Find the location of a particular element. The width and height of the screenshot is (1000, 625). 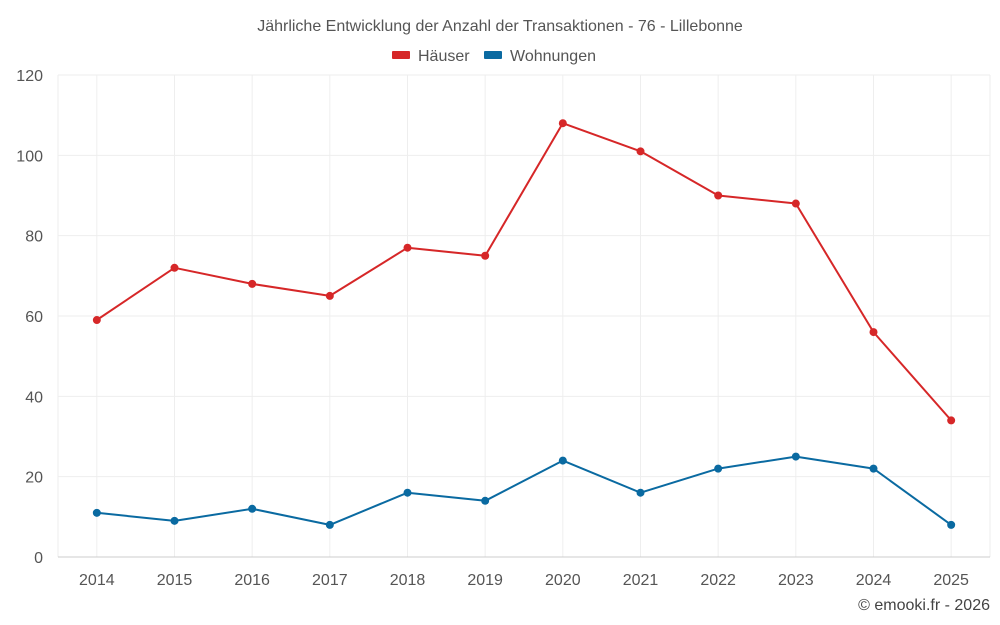

x-tick-label: 2016 is located at coordinates (252, 580).